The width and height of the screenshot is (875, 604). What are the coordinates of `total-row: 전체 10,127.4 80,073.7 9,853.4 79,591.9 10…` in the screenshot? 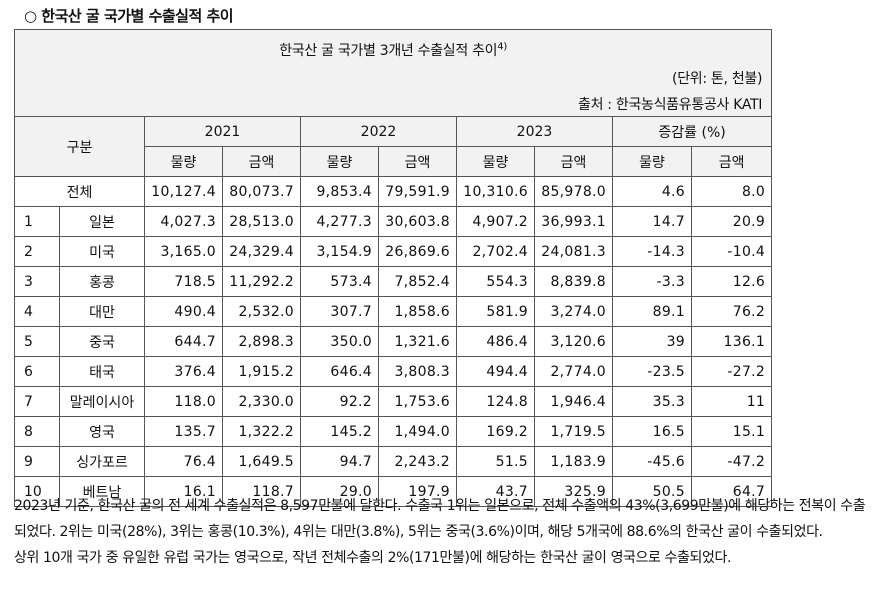 It's located at (393, 192).